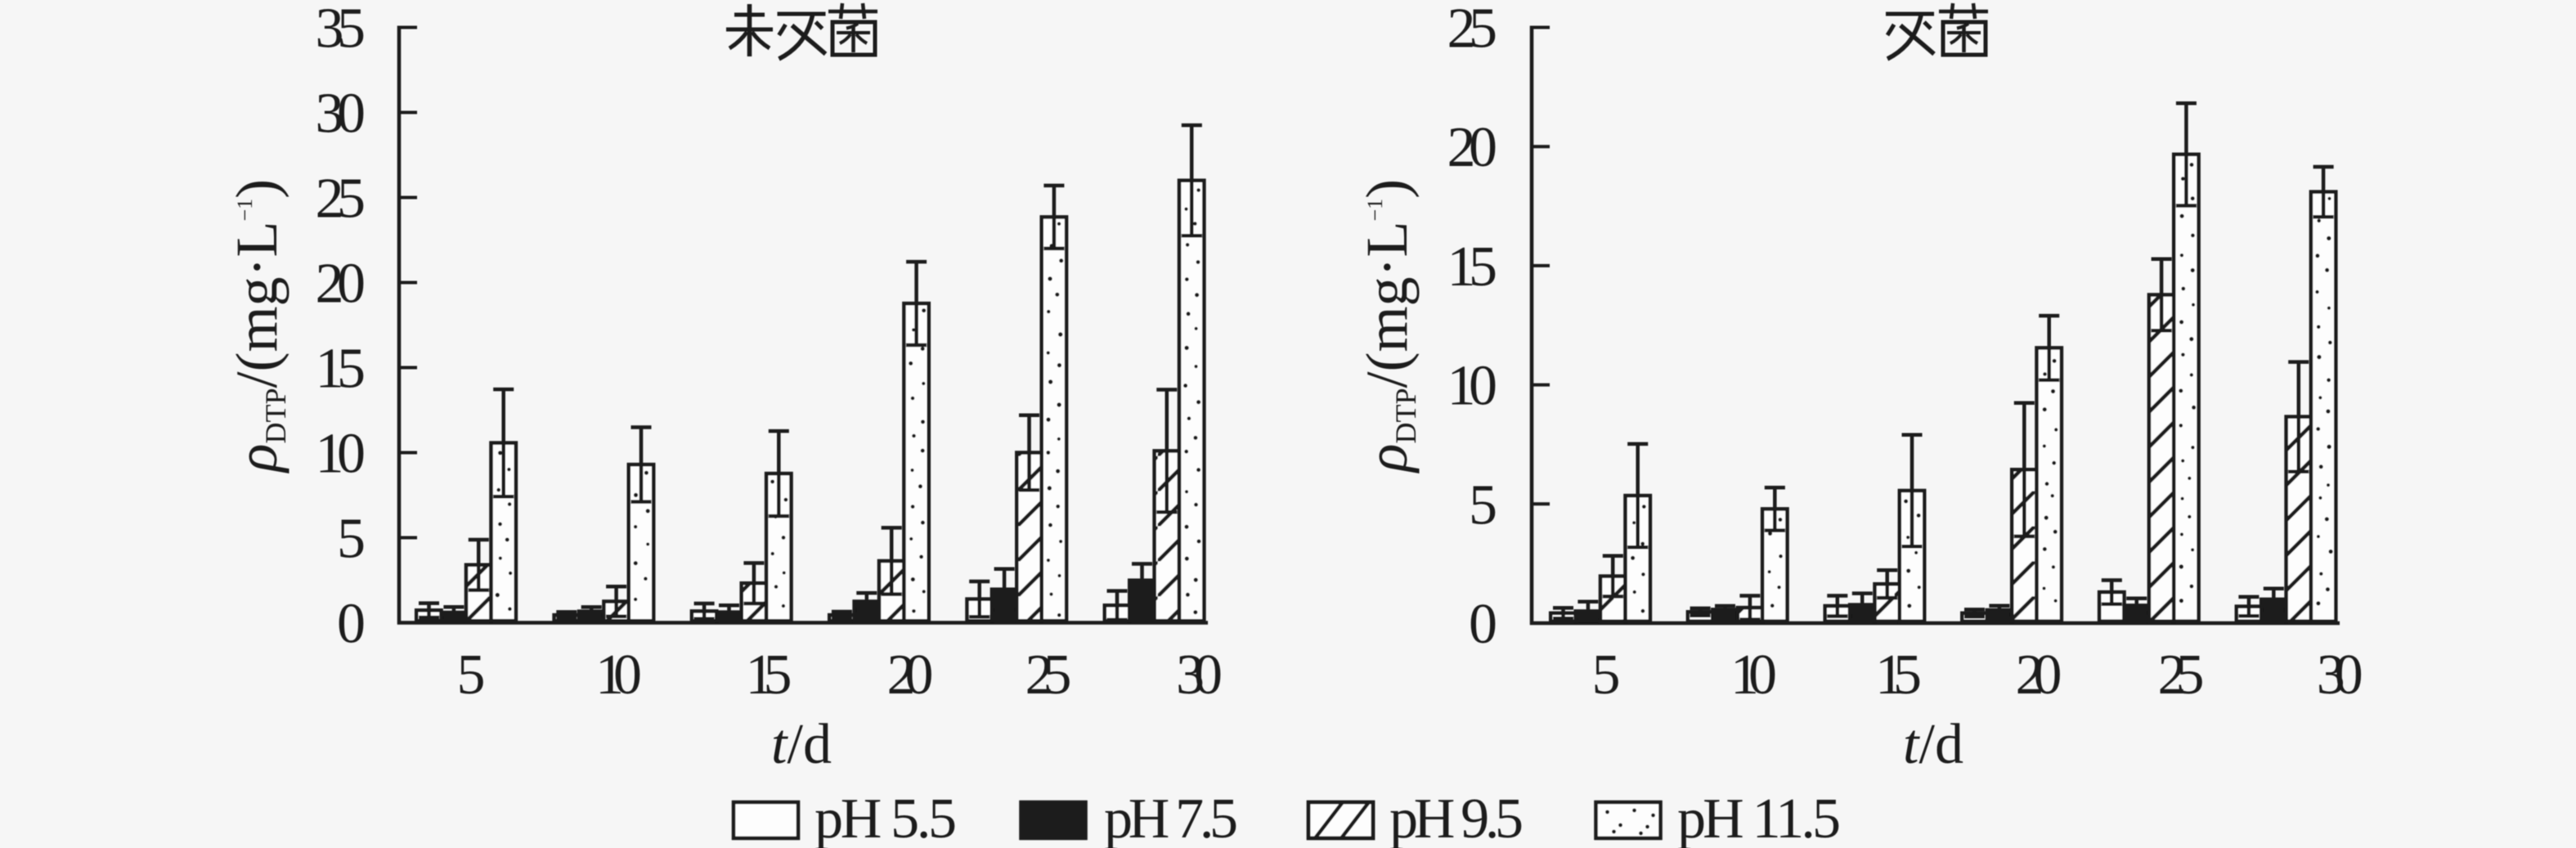 Image resolution: width=2576 pixels, height=848 pixels. Describe the element at coordinates (1457, 818) in the screenshot. I see `svg-text: pH 9.5` at that location.